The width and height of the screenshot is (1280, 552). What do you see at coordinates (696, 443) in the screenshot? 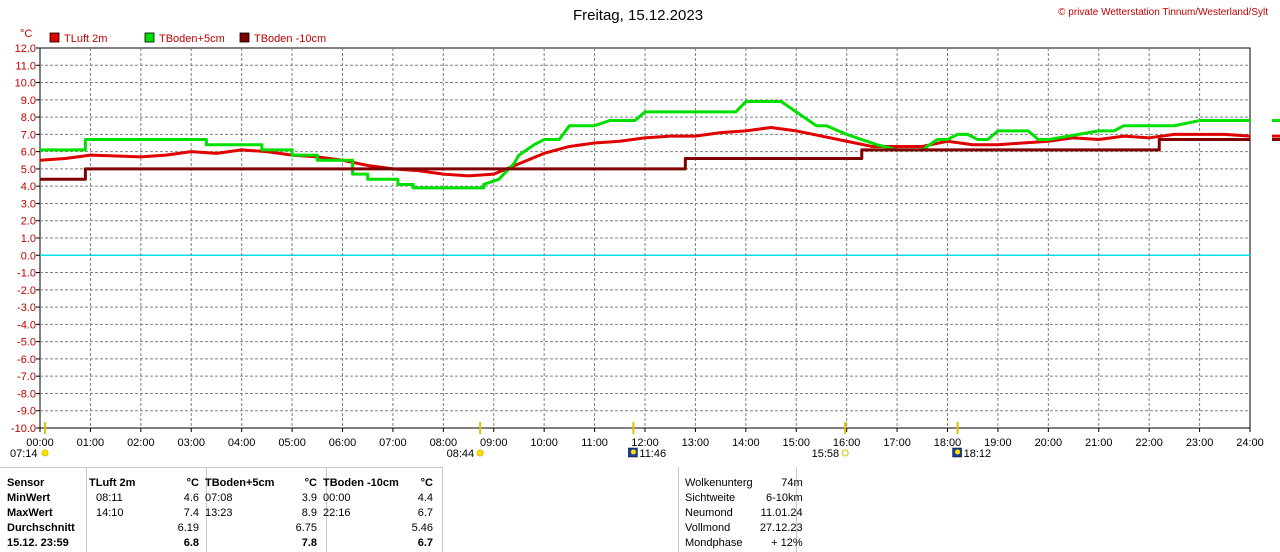
I see `x-tick-label: 13:00` at bounding box center [696, 443].